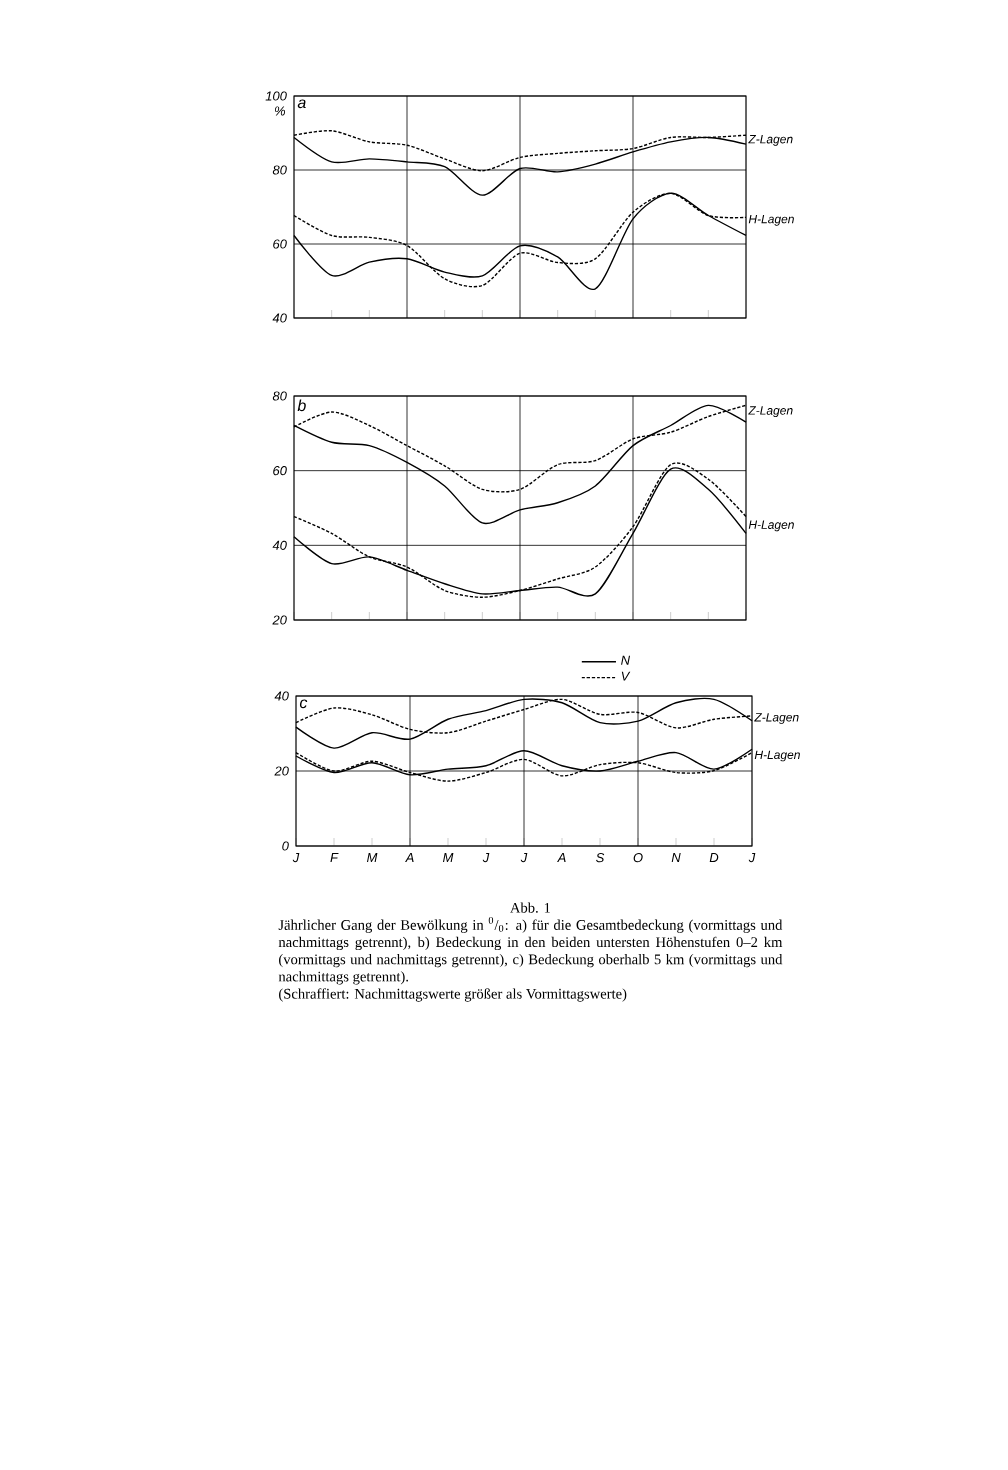 This screenshot has width=1008, height=1470. Describe the element at coordinates (301, 405) in the screenshot. I see `chart-title: b` at that location.